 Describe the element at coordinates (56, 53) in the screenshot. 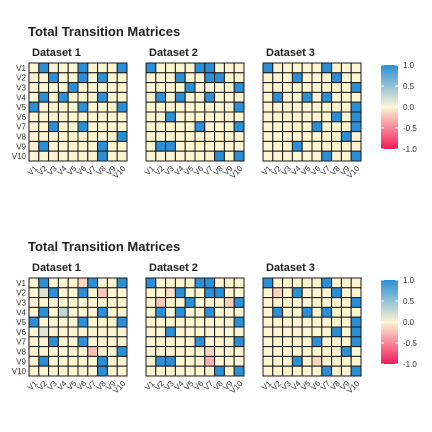

I see `panel-title: Dataset 1` at that location.